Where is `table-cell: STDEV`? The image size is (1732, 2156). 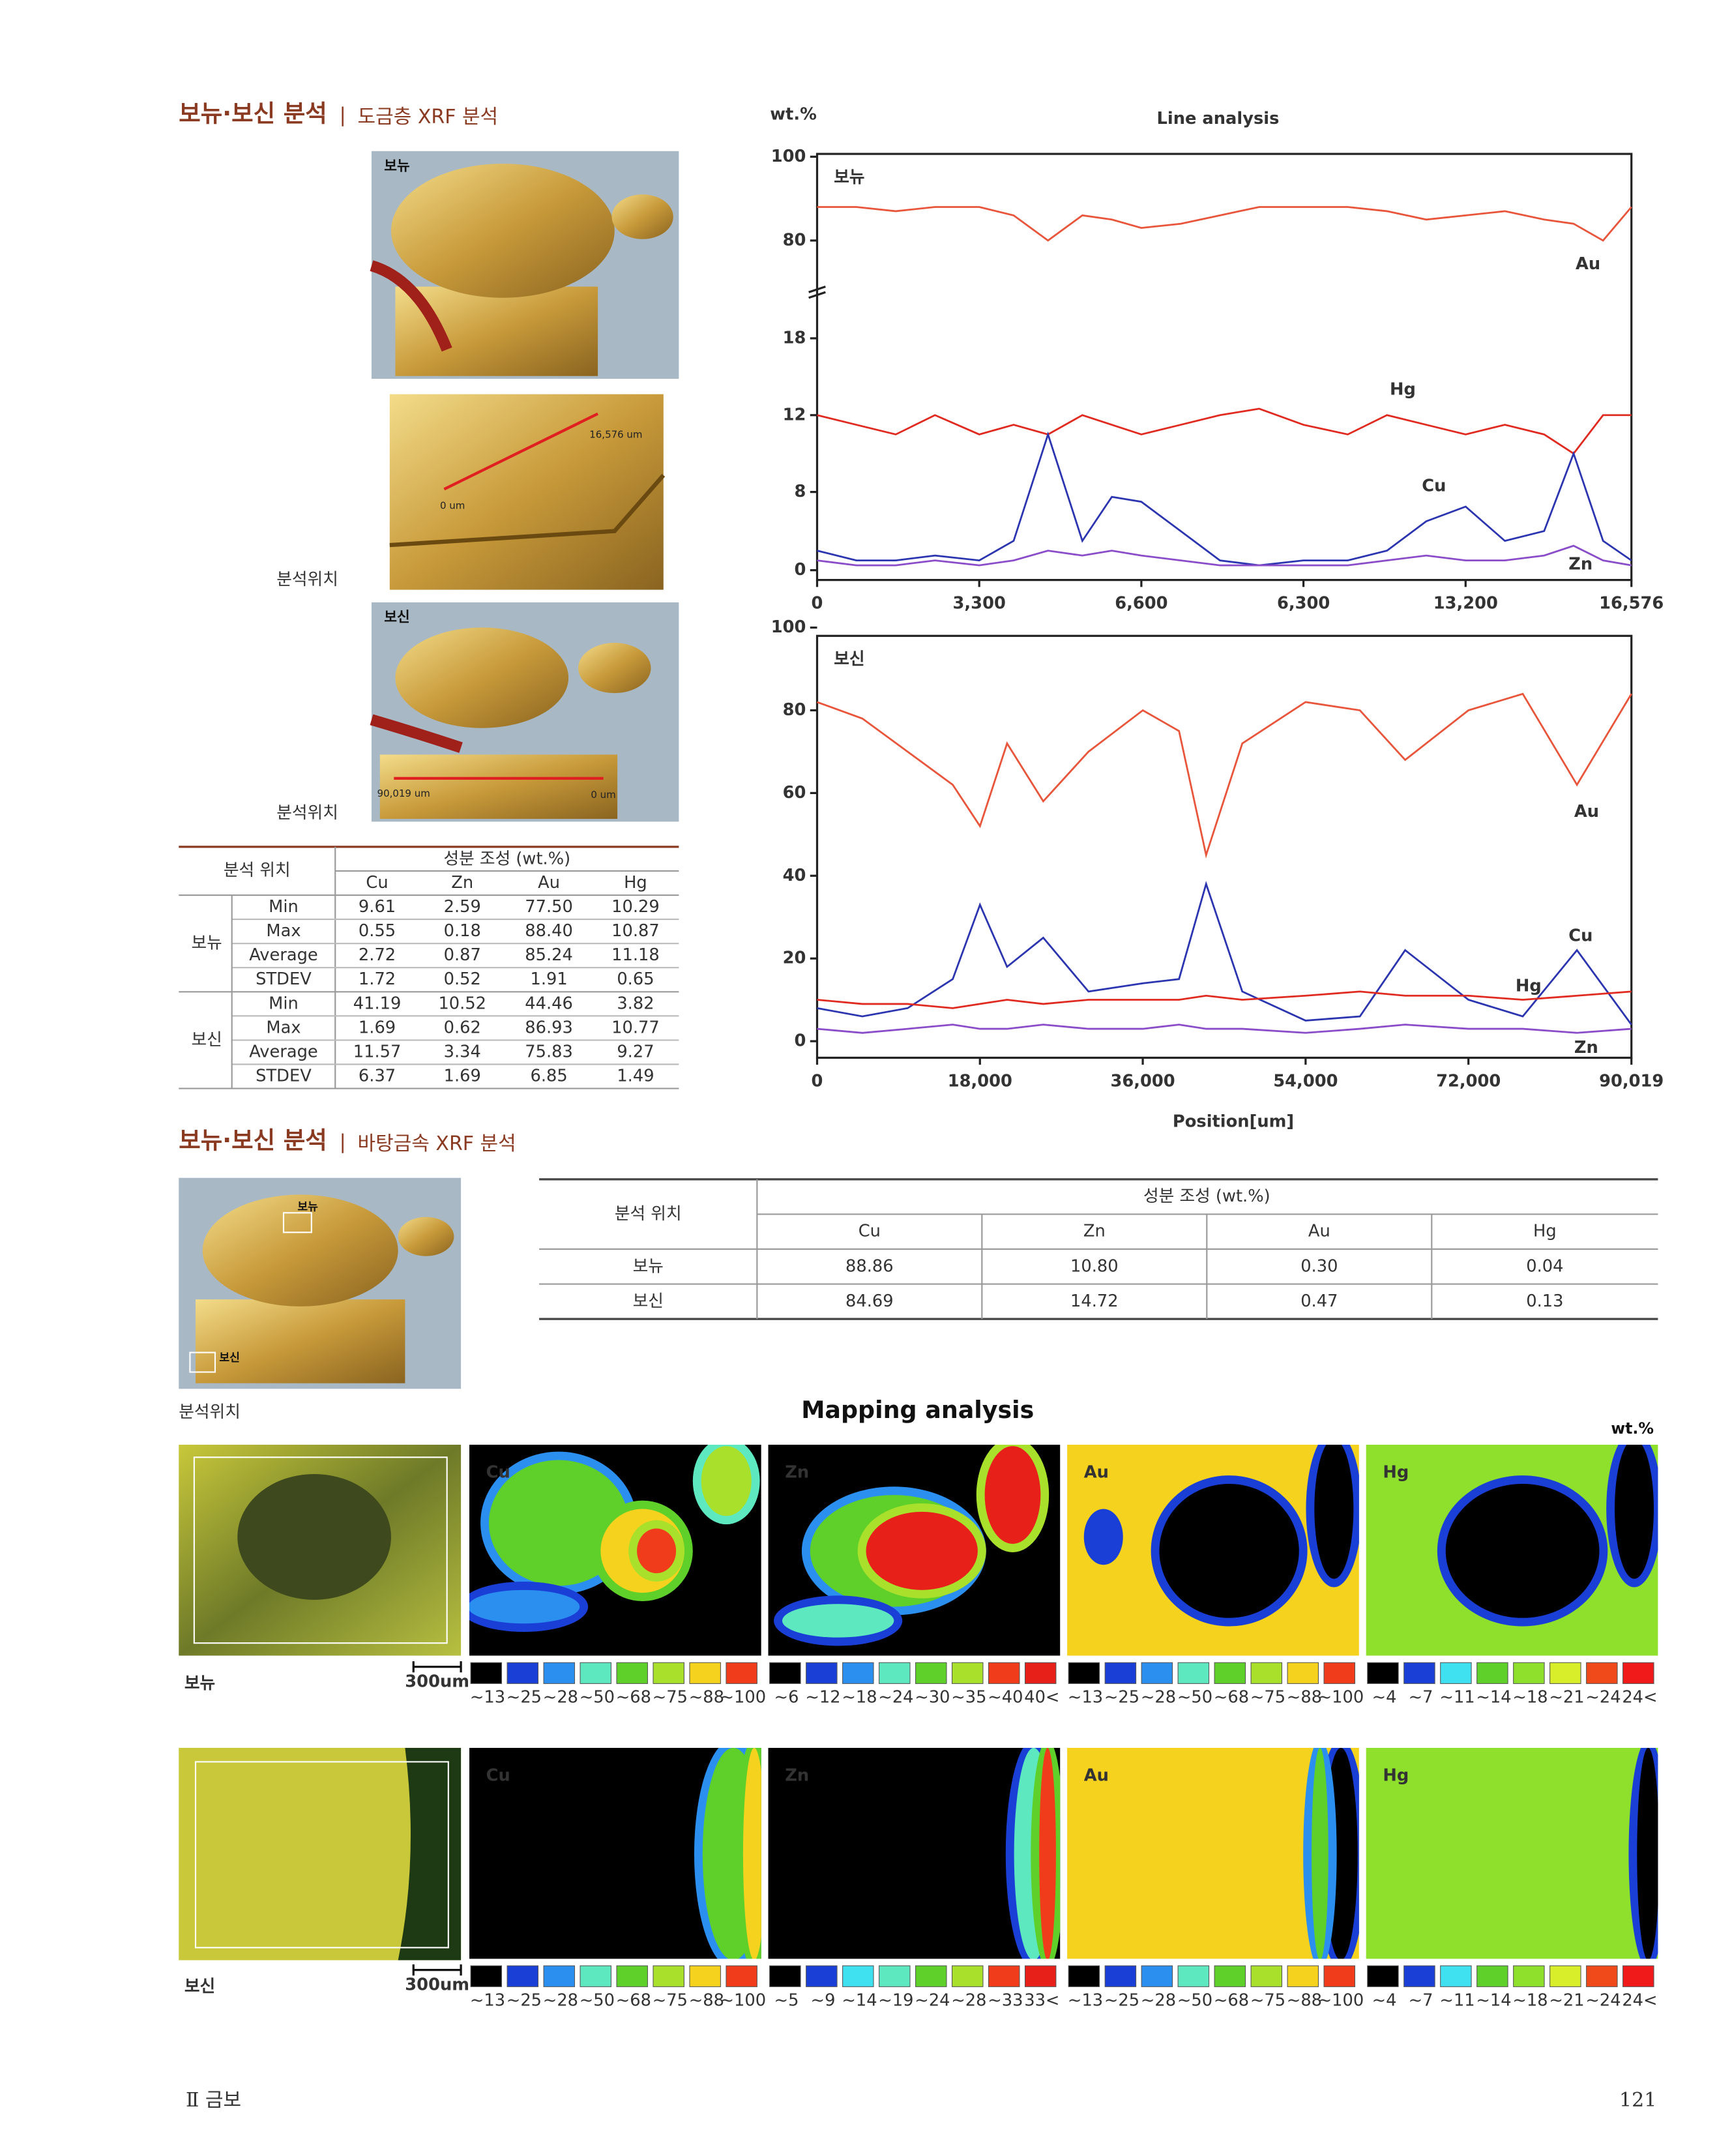 table-cell: STDEV is located at coordinates (284, 979).